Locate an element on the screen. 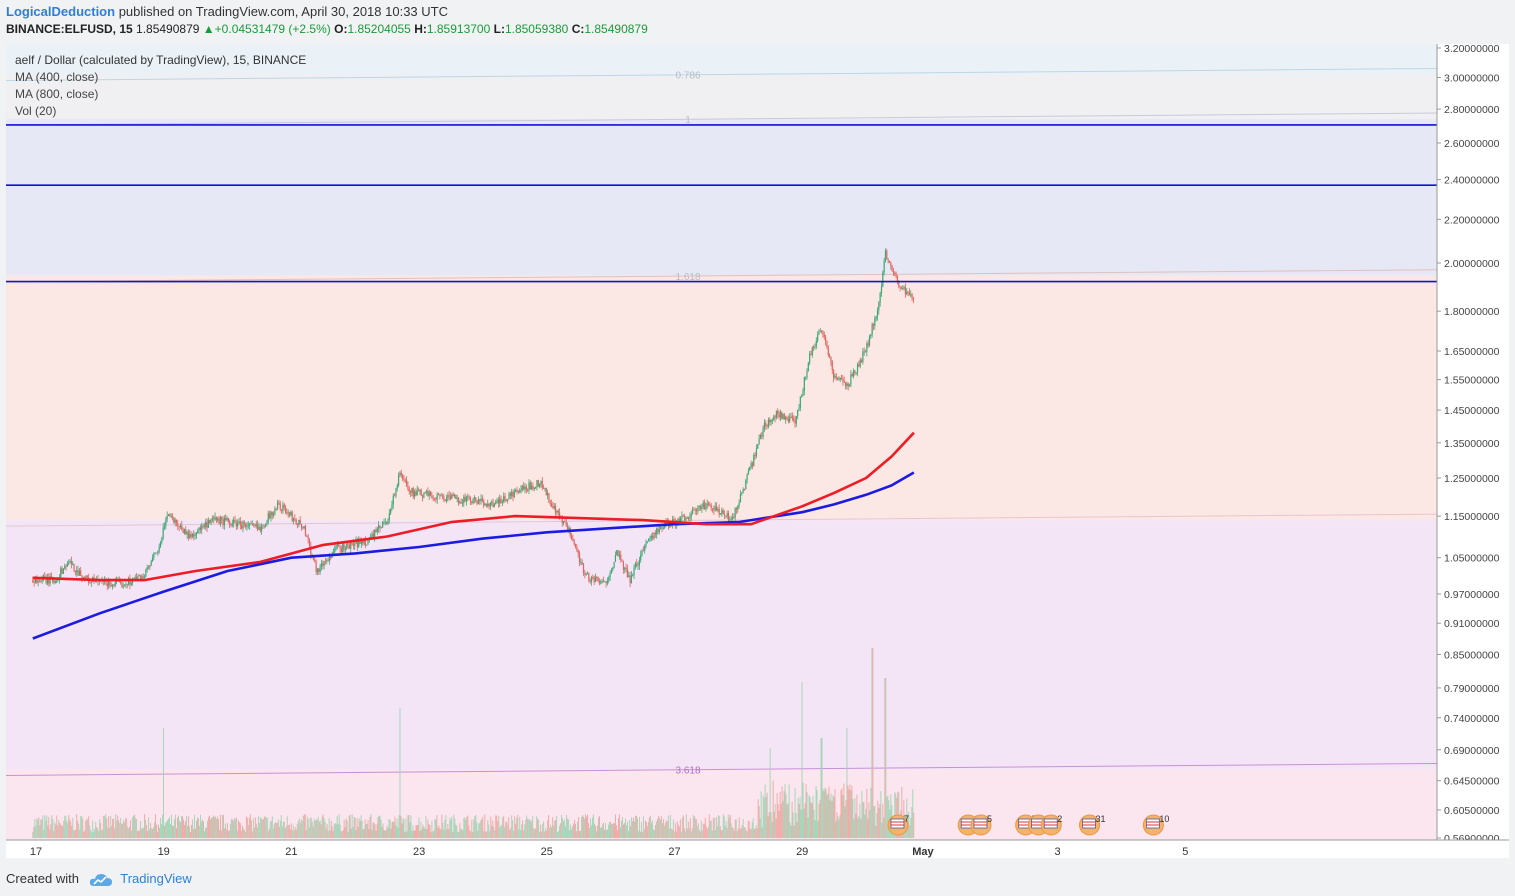 The image size is (1515, 896). legend-volume: Vol (20) is located at coordinates (36, 111).